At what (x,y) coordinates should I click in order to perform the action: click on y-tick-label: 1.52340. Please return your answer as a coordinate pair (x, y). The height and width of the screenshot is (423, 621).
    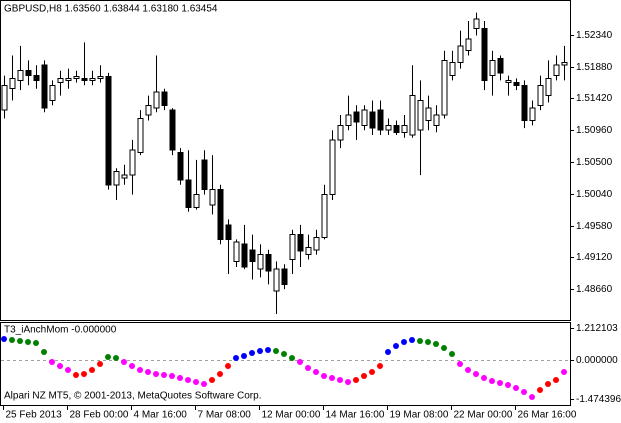
    Looking at the image, I should click on (594, 35).